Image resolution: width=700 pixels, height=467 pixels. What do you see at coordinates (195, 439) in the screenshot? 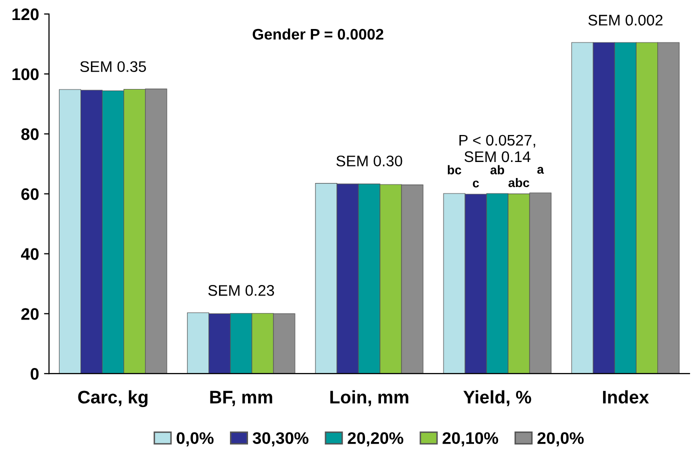
I see `legend-label: 0,0%` at bounding box center [195, 439].